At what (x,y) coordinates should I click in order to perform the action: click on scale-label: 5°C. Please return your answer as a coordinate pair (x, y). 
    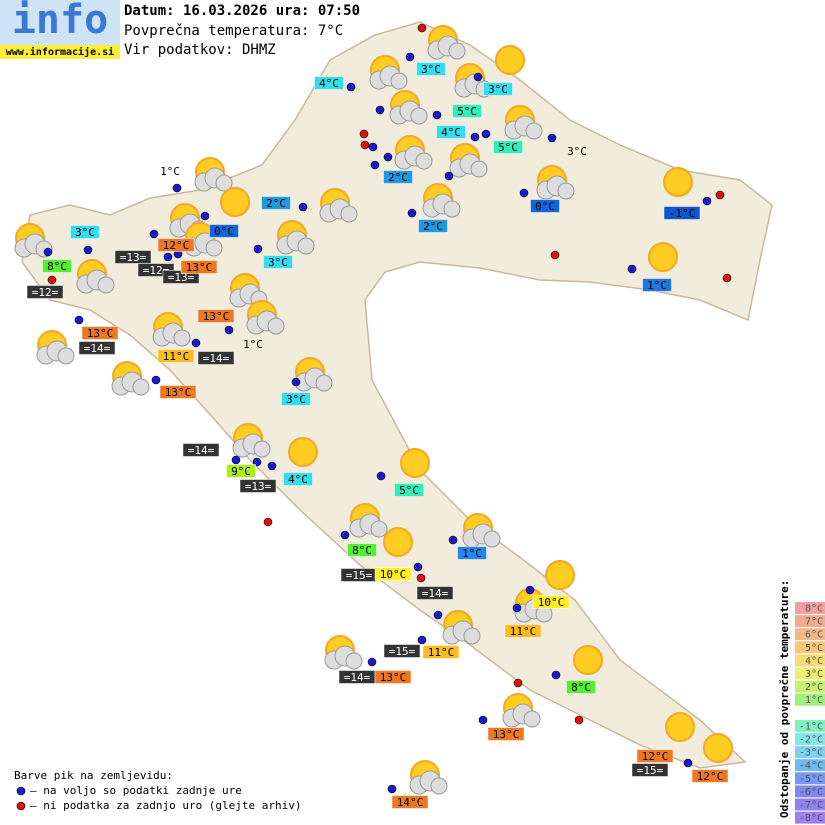
    Looking at the image, I should click on (814, 648).